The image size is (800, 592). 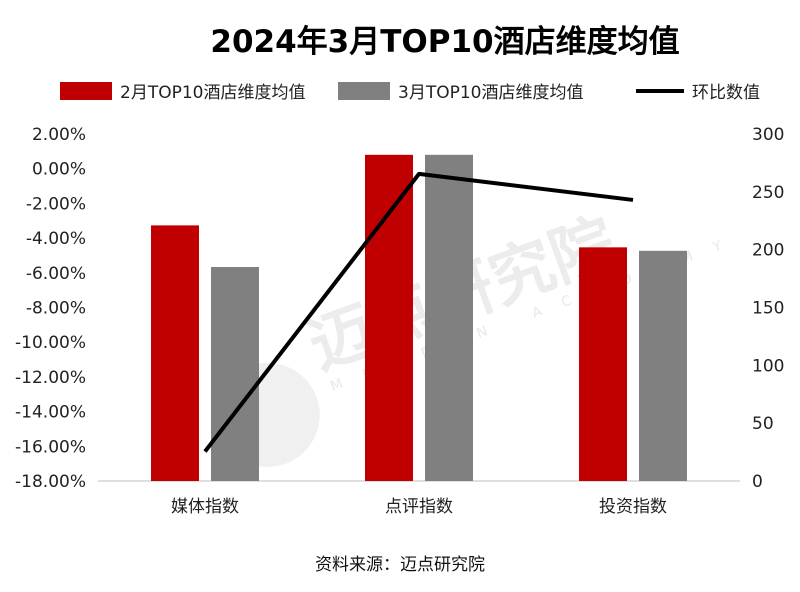 What do you see at coordinates (757, 482) in the screenshot?
I see `y-right-tick-label: 0` at bounding box center [757, 482].